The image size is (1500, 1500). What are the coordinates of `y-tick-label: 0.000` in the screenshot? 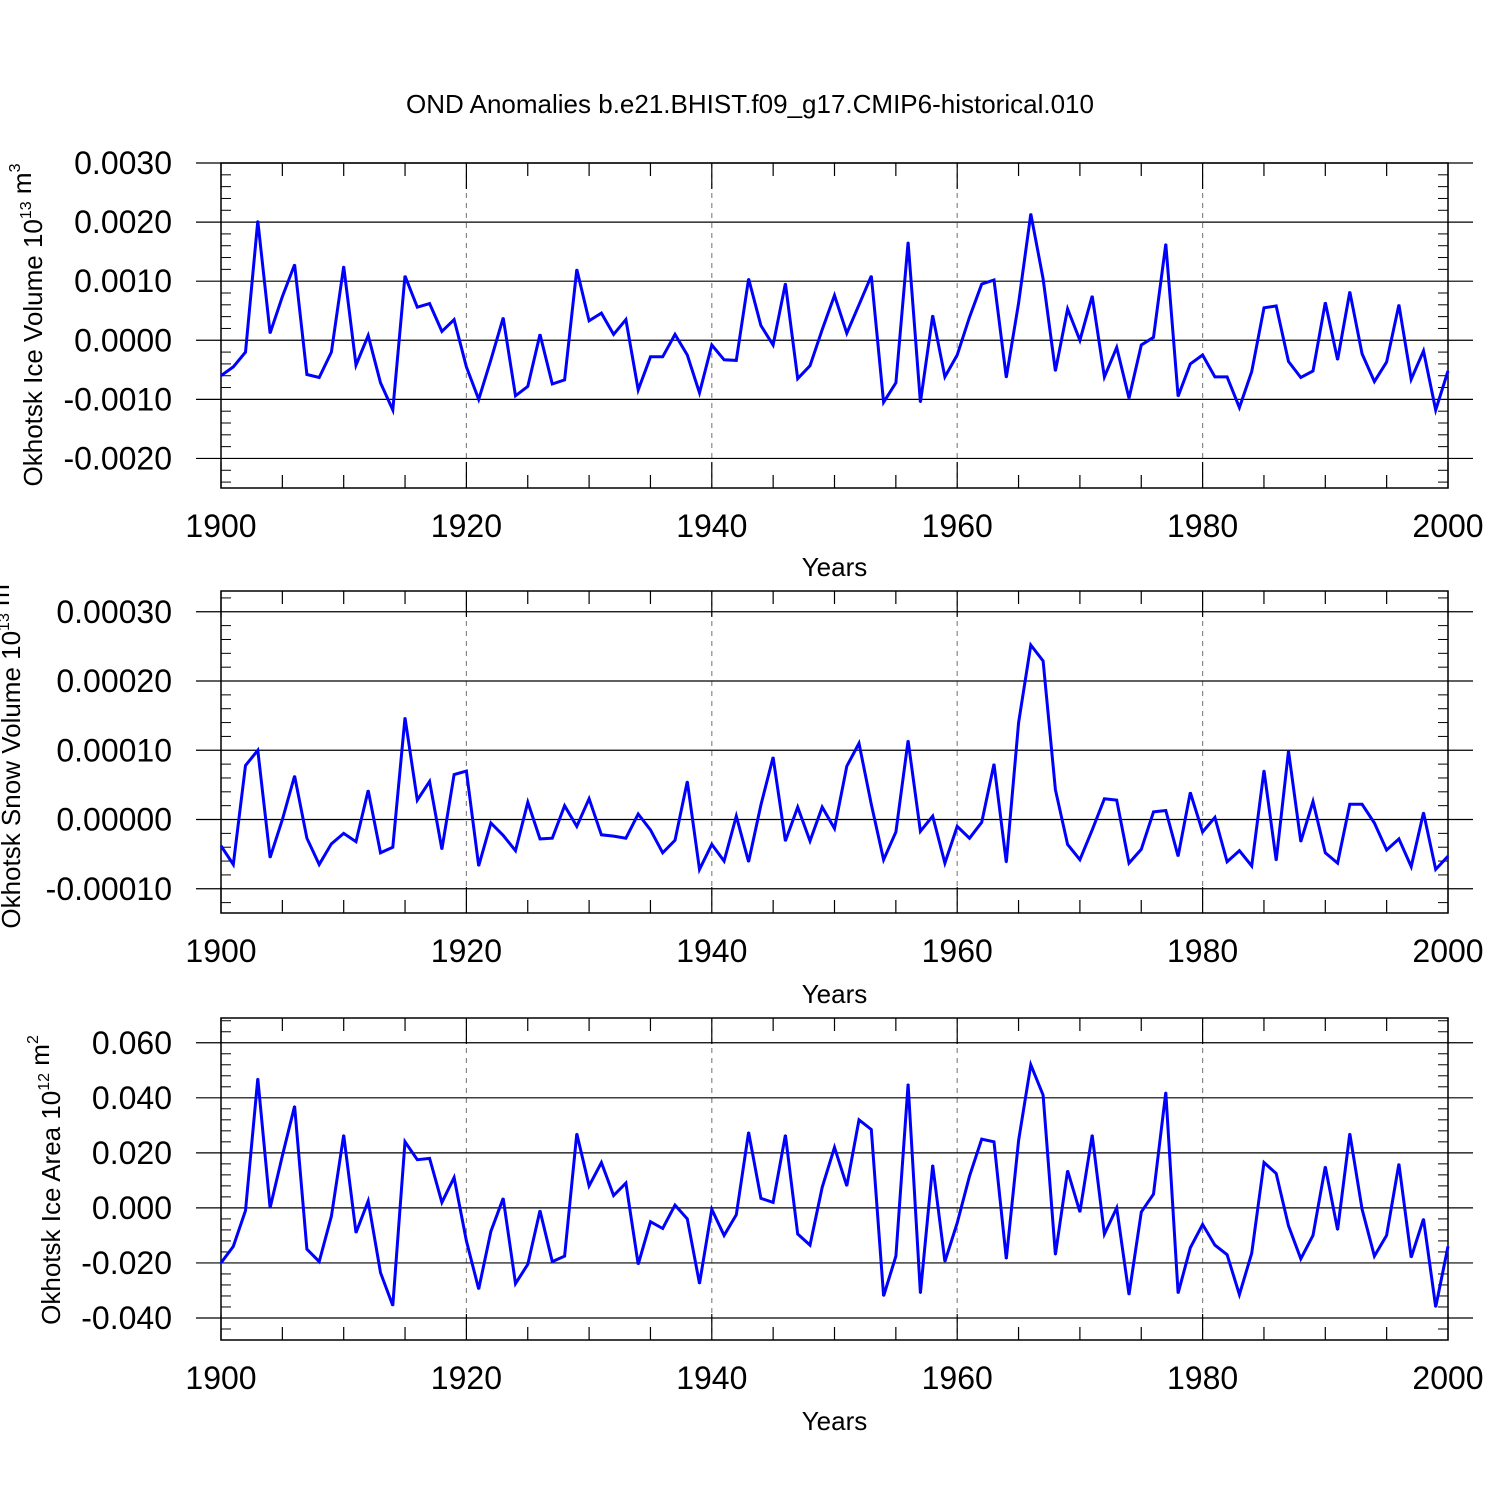 It's located at (132, 1208).